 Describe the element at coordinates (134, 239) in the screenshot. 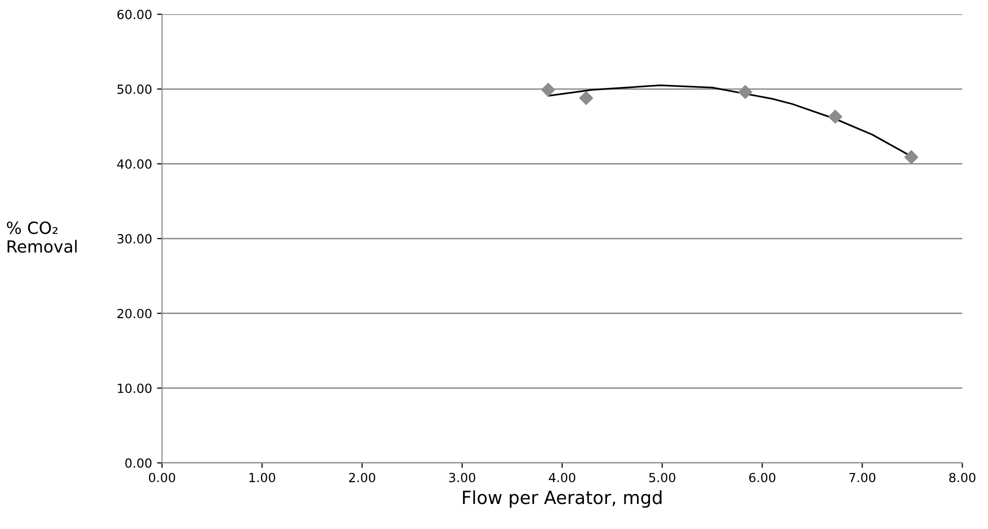

I see `y-tick-label: 30.00` at that location.